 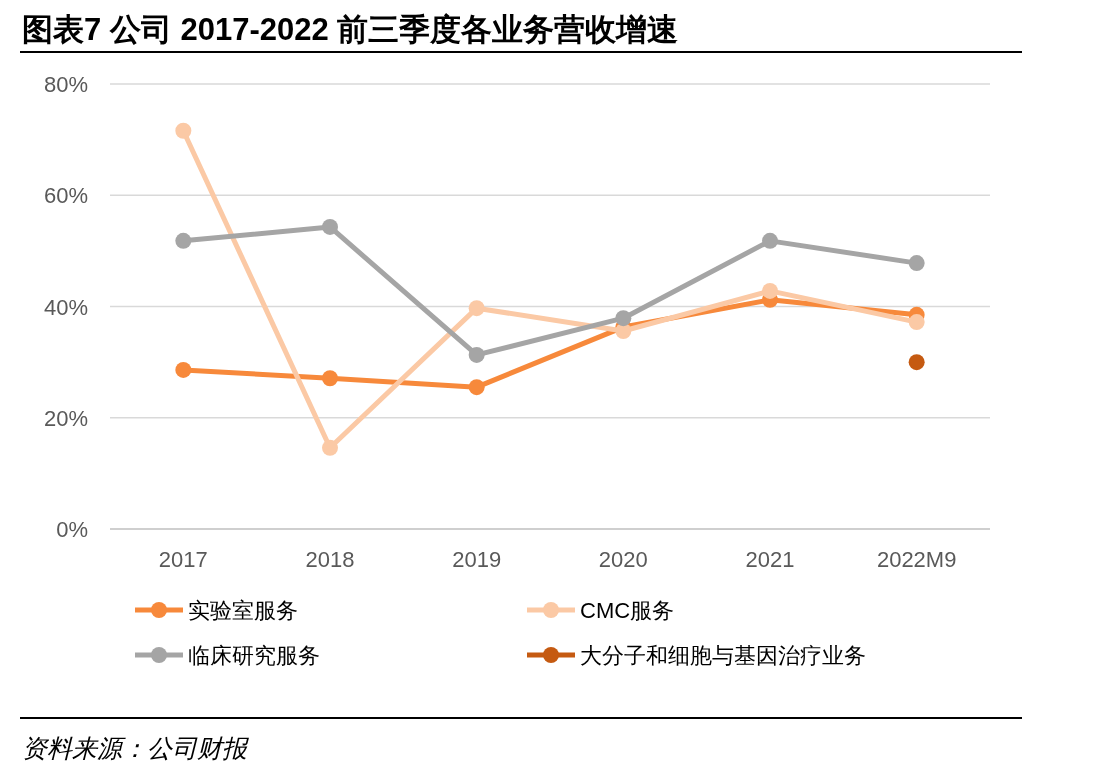 What do you see at coordinates (916, 559) in the screenshot?
I see `x-tick-label: 2022M9` at bounding box center [916, 559].